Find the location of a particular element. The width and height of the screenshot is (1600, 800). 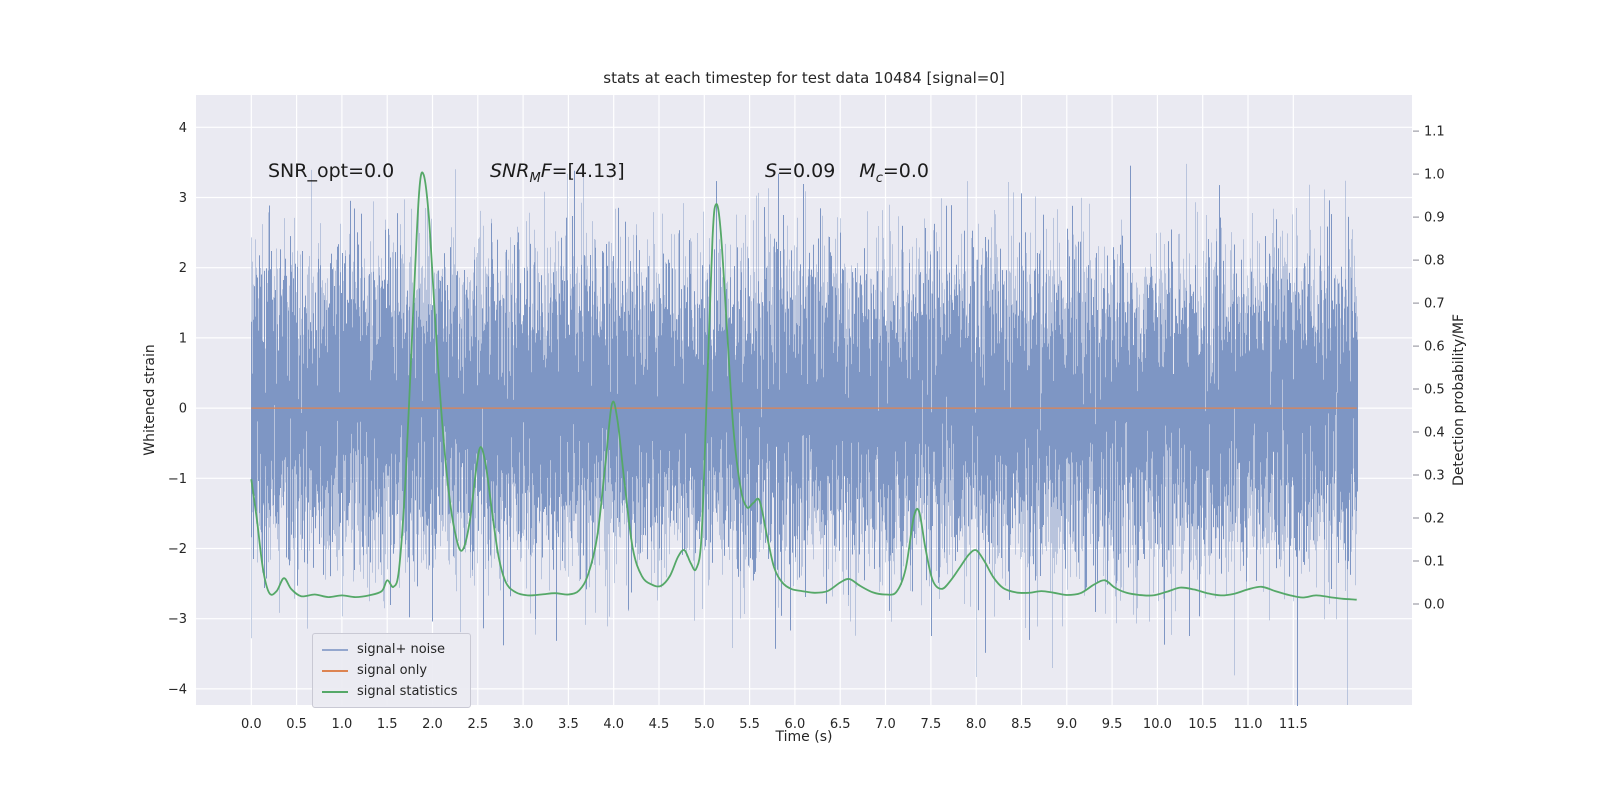

x-tick-label: 11.0 is located at coordinates (1248, 724).